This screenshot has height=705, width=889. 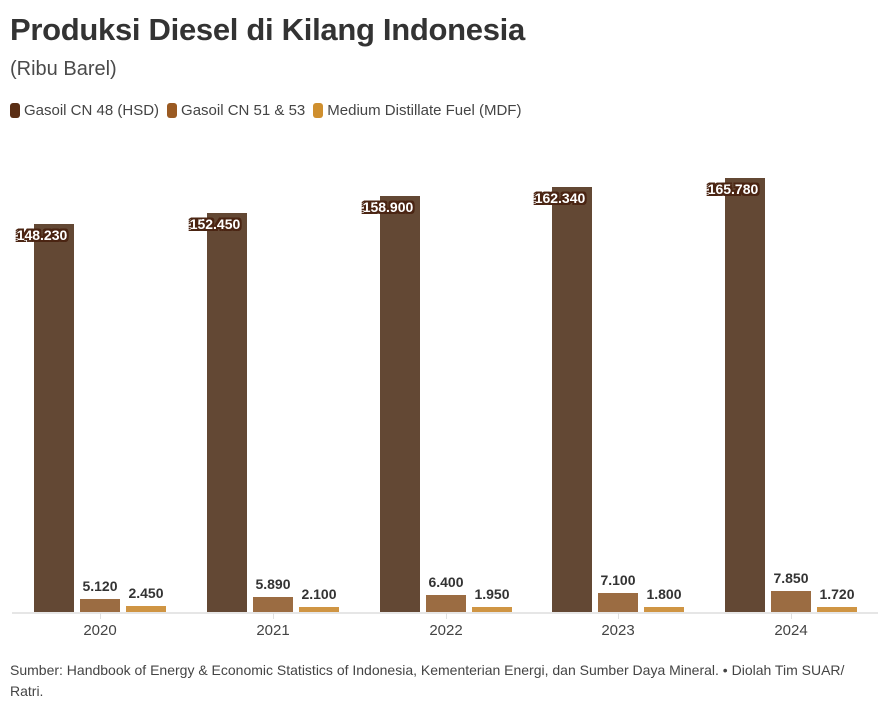 I want to click on data-label-hsd: 158.900, so click(x=388, y=207).